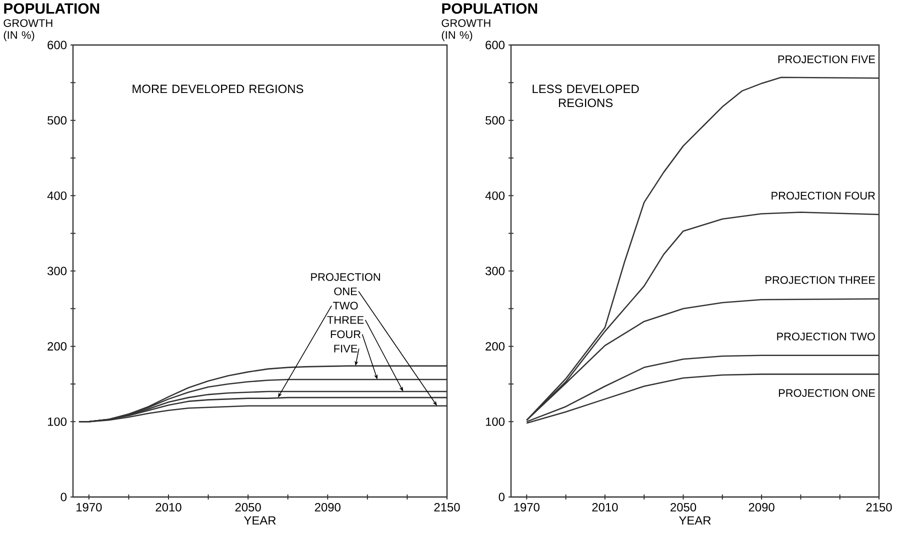 The height and width of the screenshot is (543, 909). Describe the element at coordinates (826, 336) in the screenshot. I see `series-label: PROJECTION TWO` at that location.